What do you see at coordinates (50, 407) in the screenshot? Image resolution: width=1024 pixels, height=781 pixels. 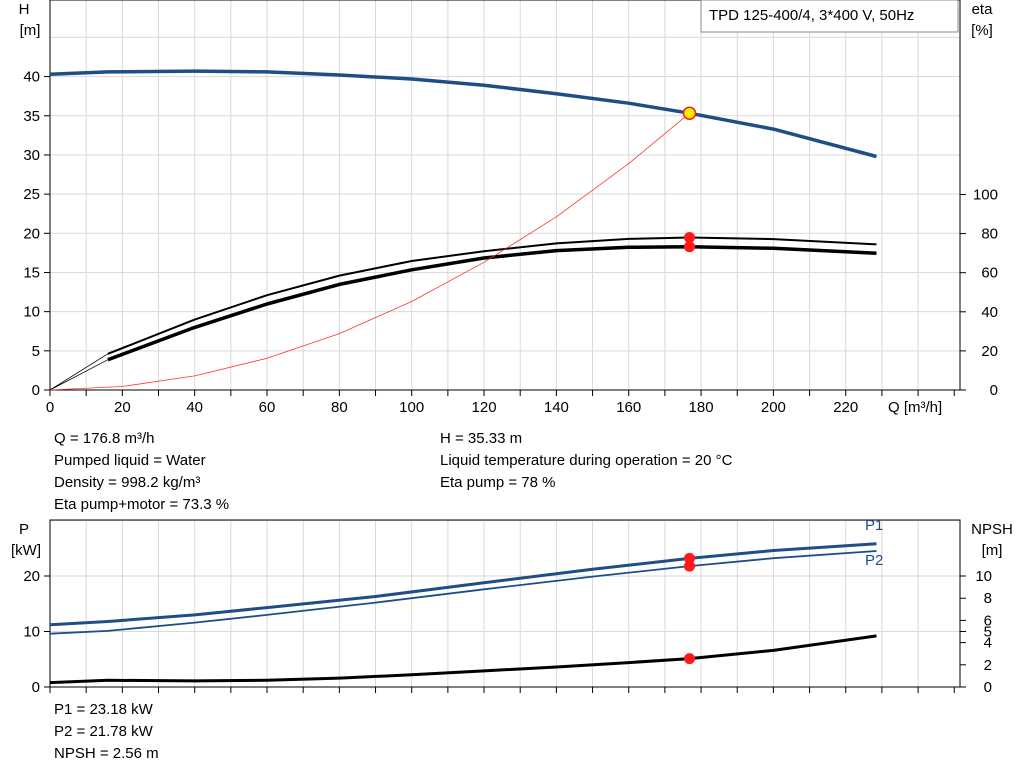 I see `x-tick-label: 0` at bounding box center [50, 407].